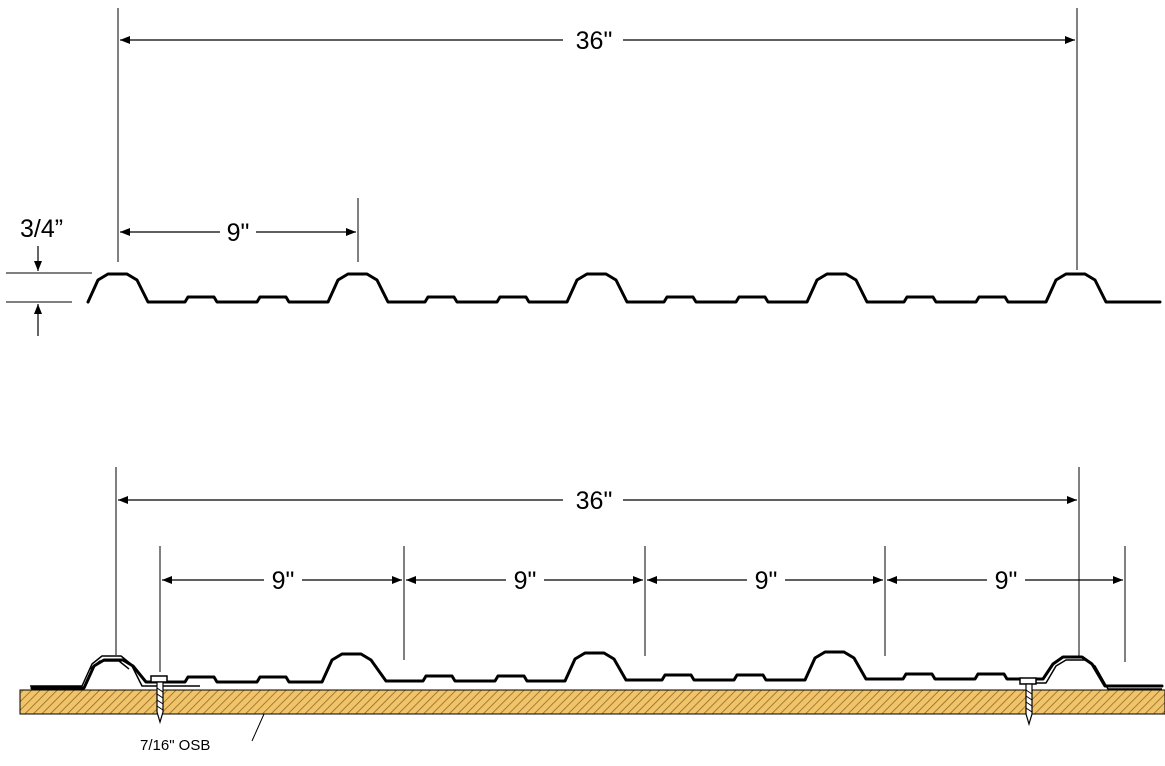 This screenshot has height=766, width=1165. Describe the element at coordinates (592, 702) in the screenshot. I see `osb-substrate` at that location.